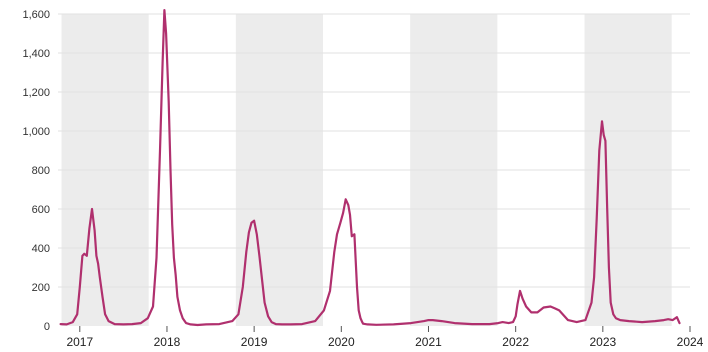 Image resolution: width=708 pixels, height=352 pixels. What do you see at coordinates (41, 210) in the screenshot?
I see `y-tick-label: 600` at bounding box center [41, 210].